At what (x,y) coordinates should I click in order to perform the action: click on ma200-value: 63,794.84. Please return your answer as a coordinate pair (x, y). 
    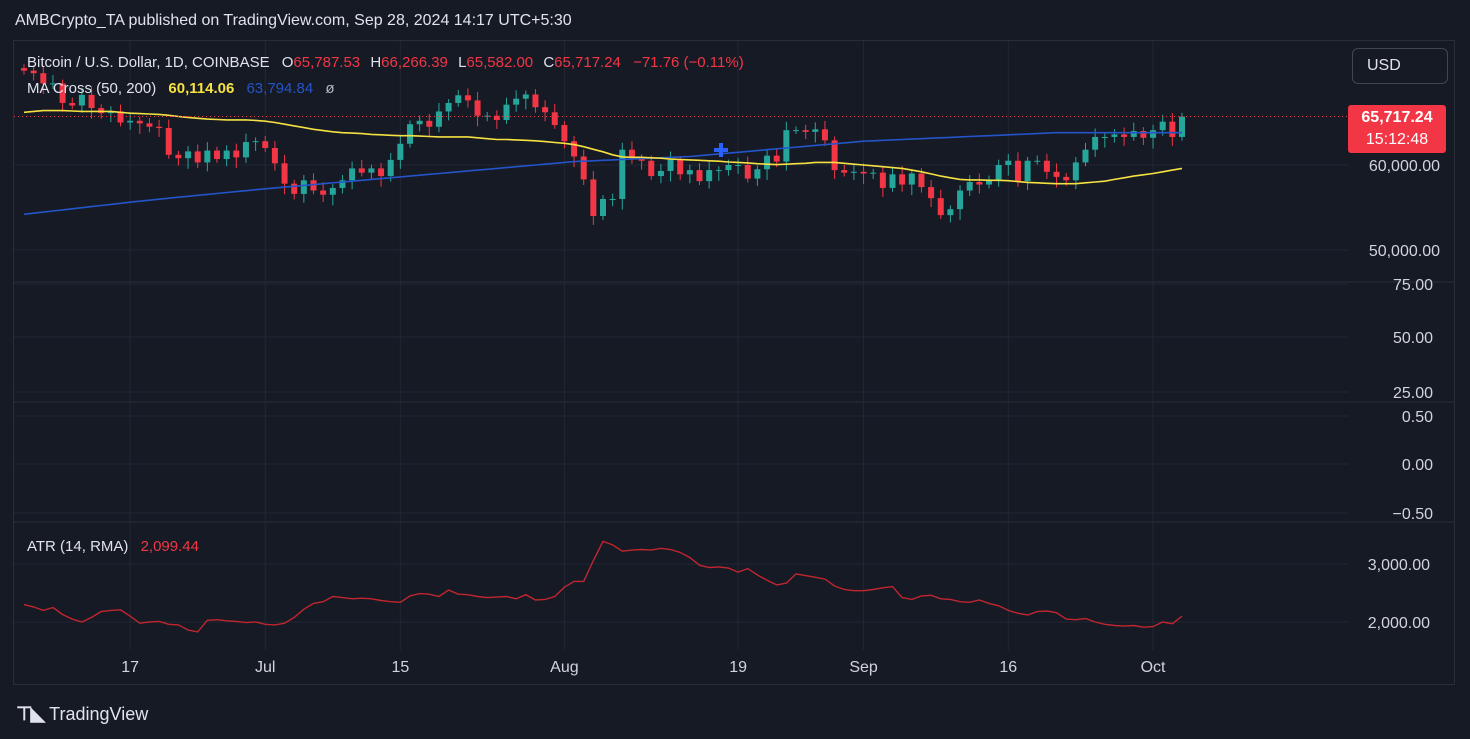
    Looking at the image, I should click on (280, 88).